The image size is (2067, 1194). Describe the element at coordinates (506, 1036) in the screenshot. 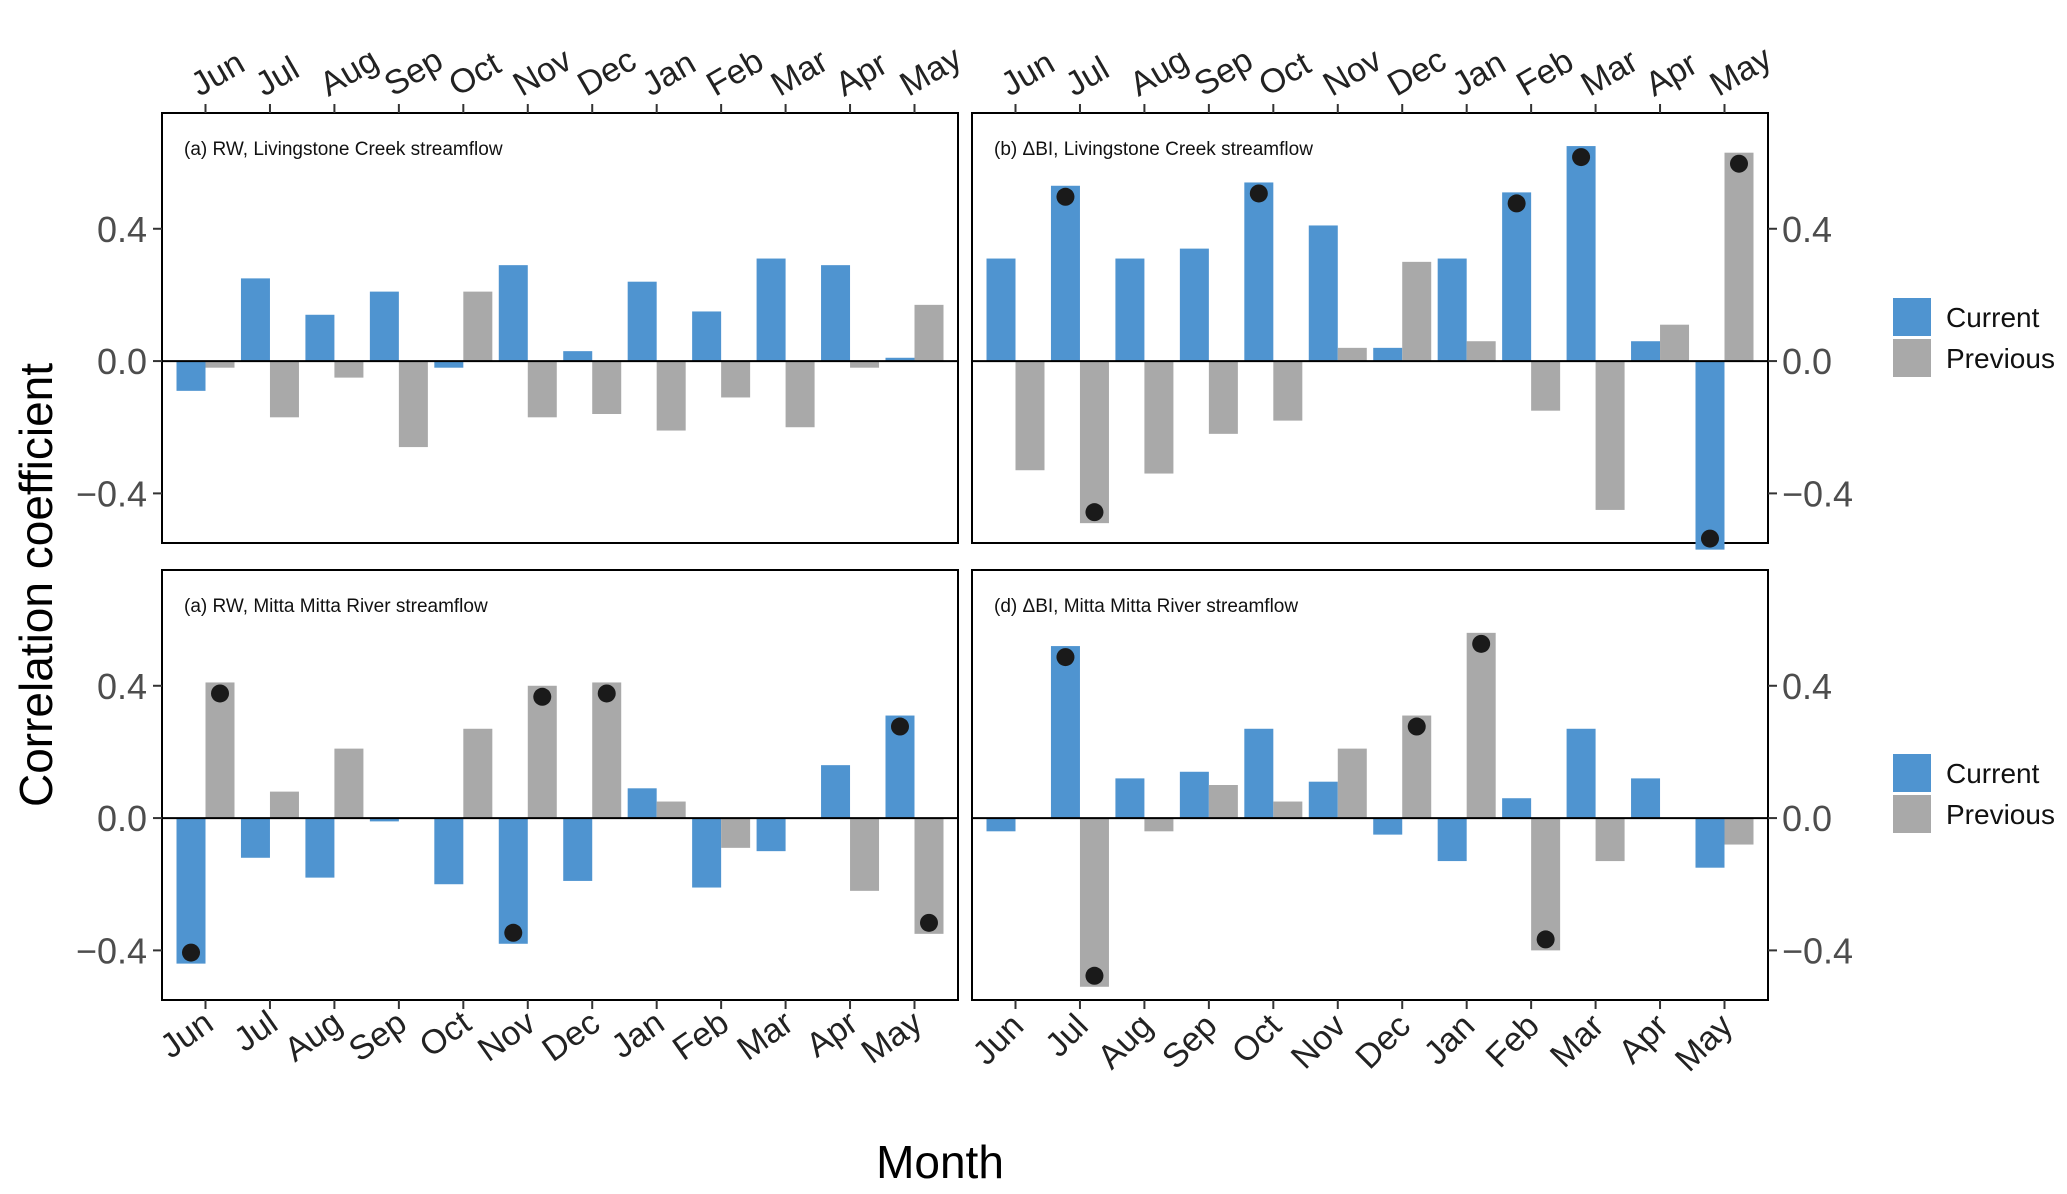

I see `x-tick-label-bottom: Nov` at that location.